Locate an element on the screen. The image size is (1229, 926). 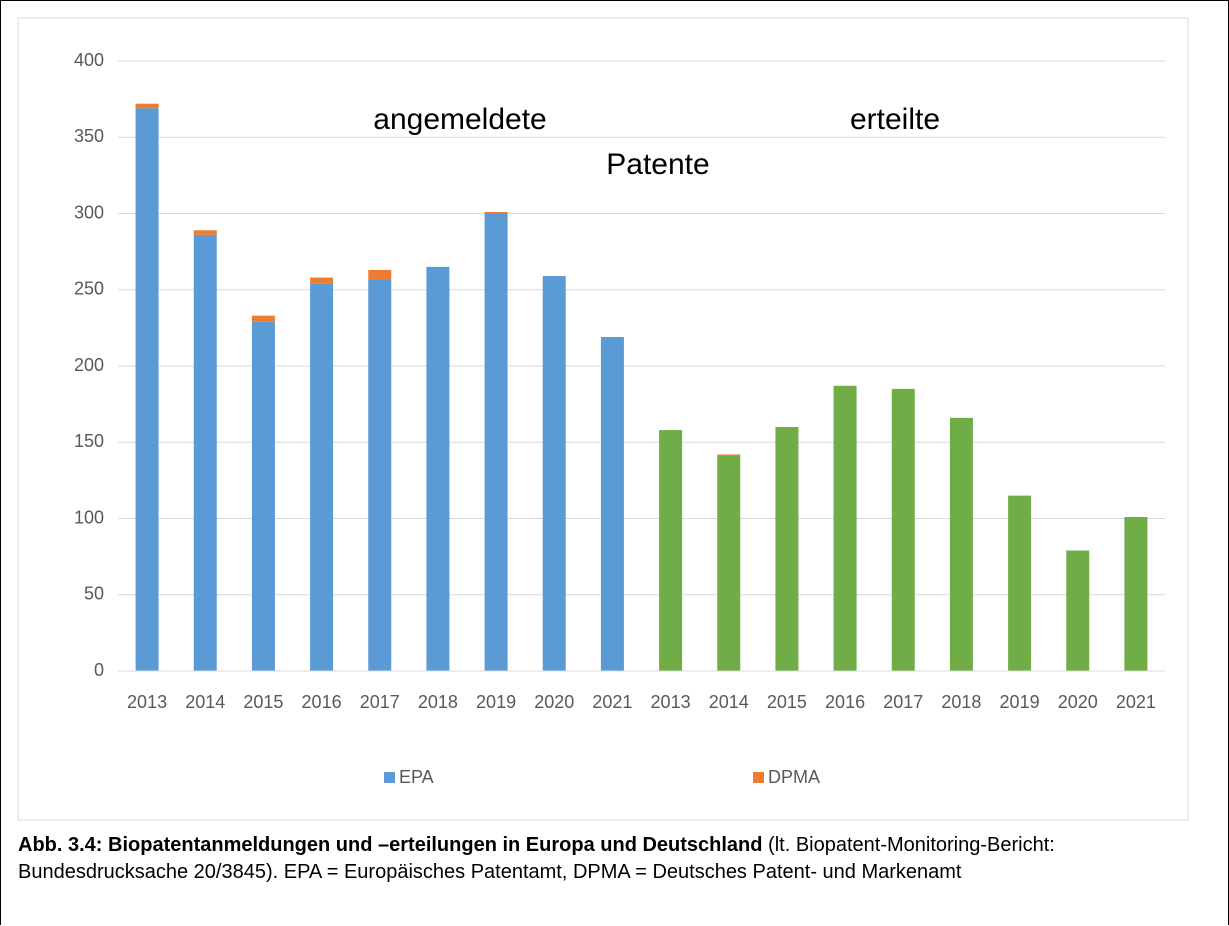
y-tick-label: 150 is located at coordinates (89, 441).